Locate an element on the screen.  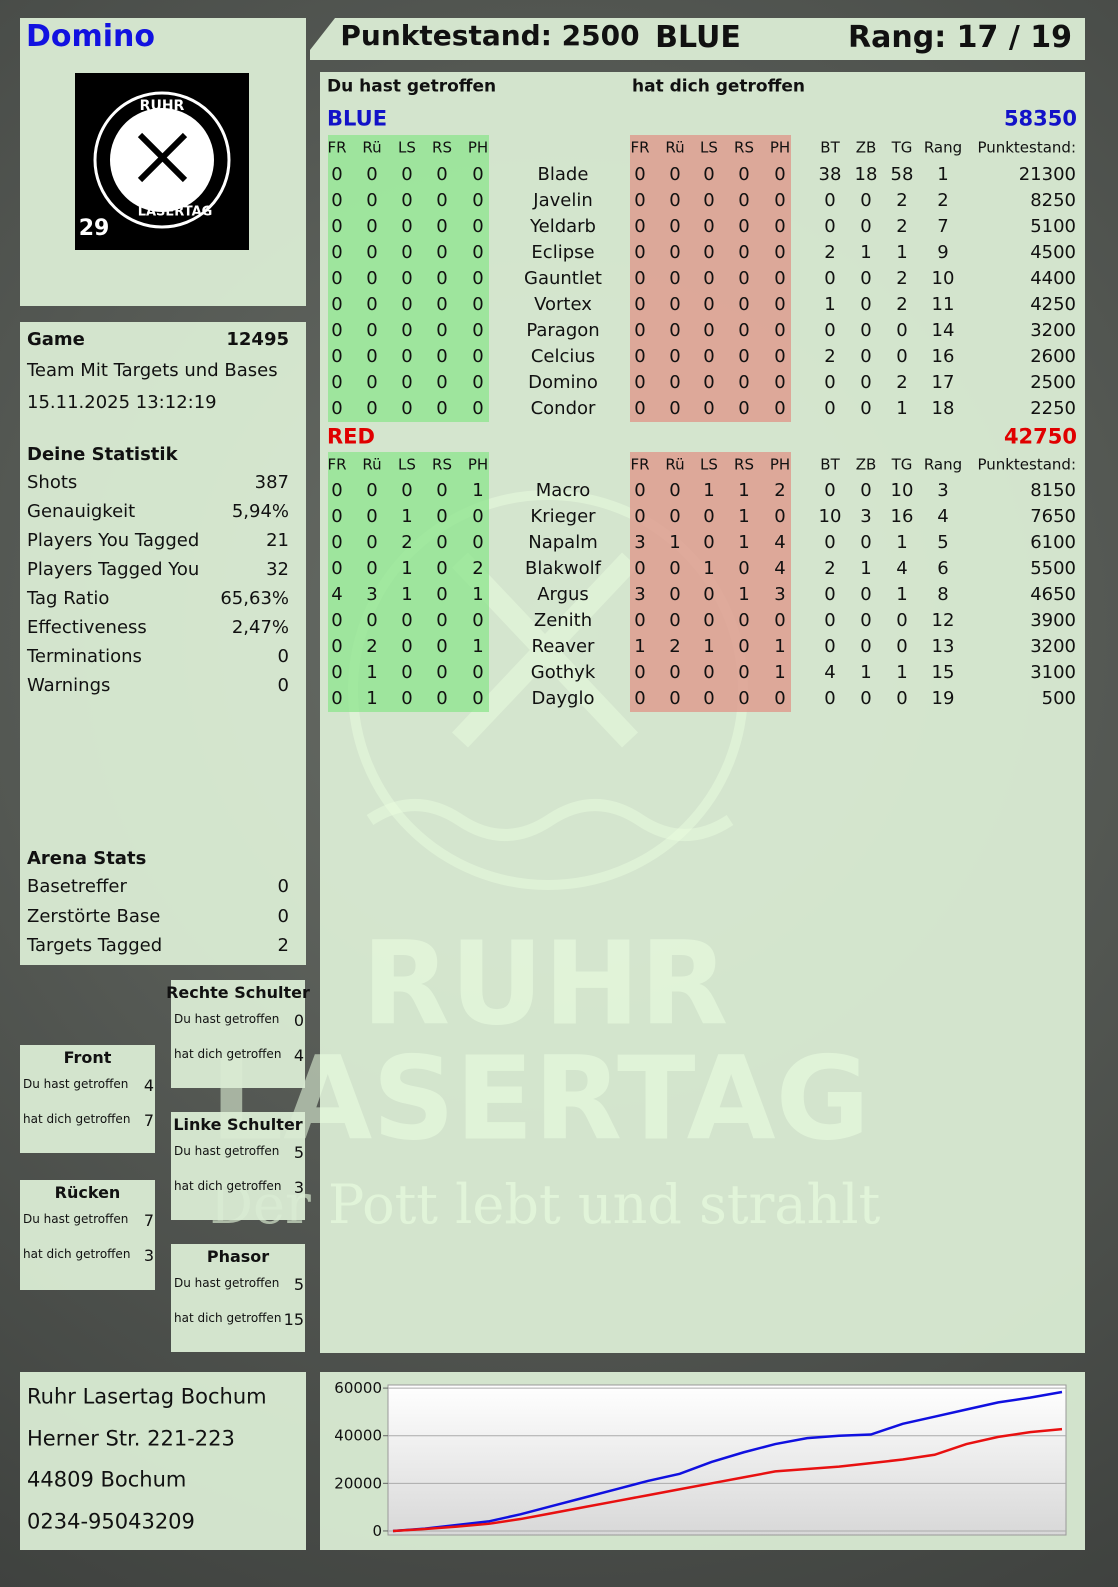
logo is located at coordinates (162, 161).